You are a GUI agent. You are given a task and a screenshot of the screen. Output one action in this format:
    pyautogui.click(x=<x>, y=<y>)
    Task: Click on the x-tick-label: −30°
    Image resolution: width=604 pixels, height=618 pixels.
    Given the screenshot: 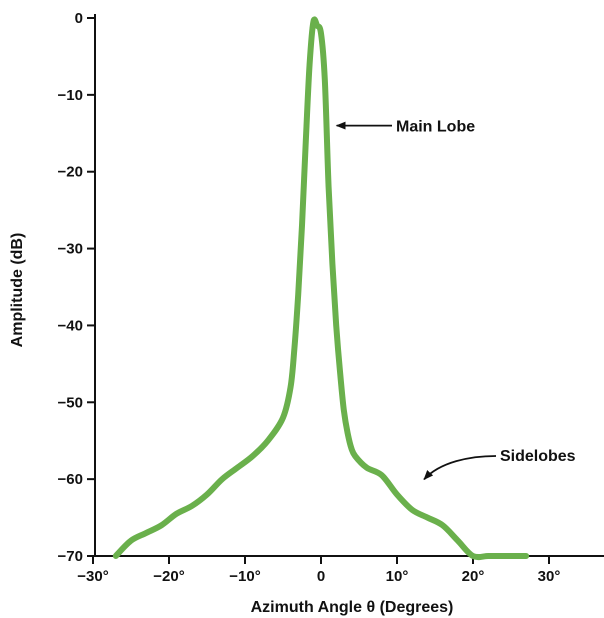 What is the action you would take?
    pyautogui.click(x=92, y=576)
    